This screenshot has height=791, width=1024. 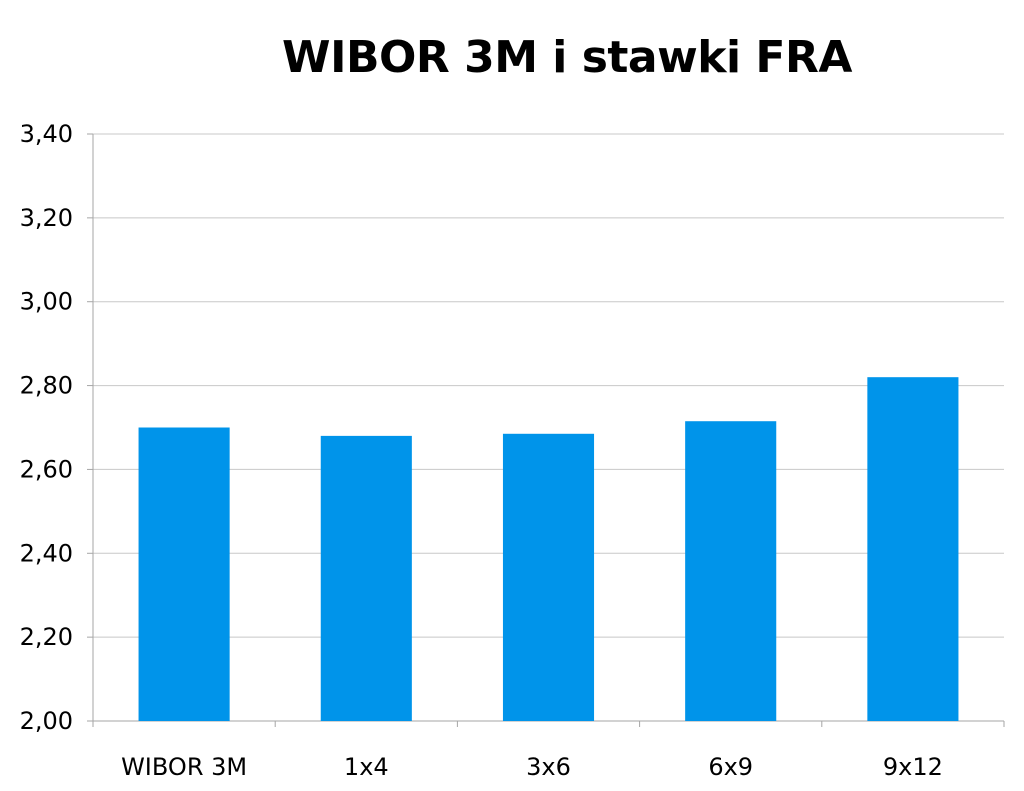 What do you see at coordinates (913, 767) in the screenshot?
I see `x-category-label: 9x12` at bounding box center [913, 767].